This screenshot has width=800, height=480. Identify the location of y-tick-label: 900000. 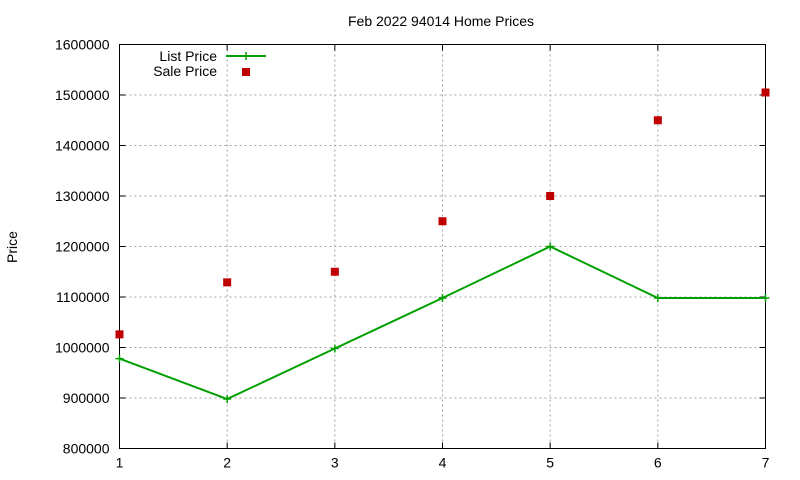
(86, 398).